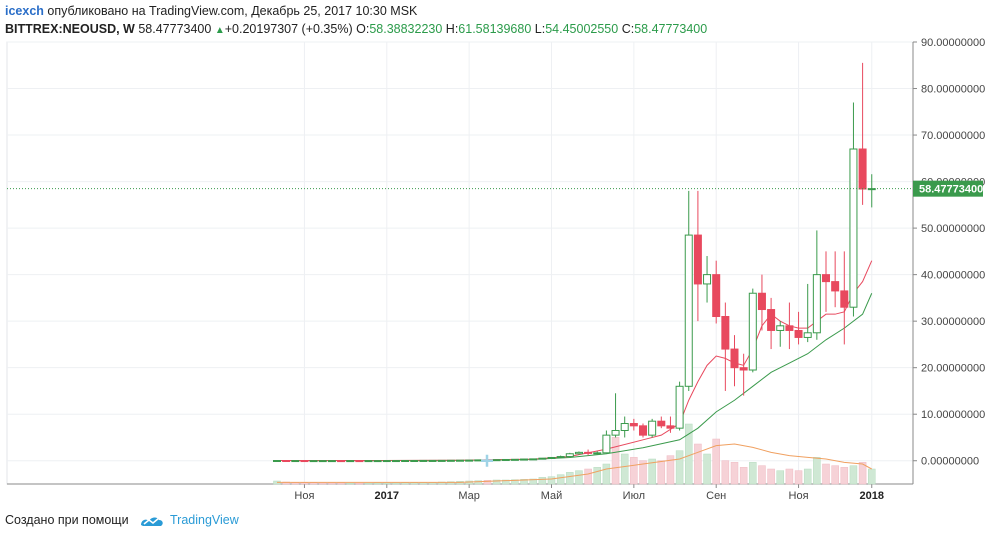 The image size is (996, 540). Describe the element at coordinates (953, 369) in the screenshot. I see `y-tick-label: 20.00000000` at that location.